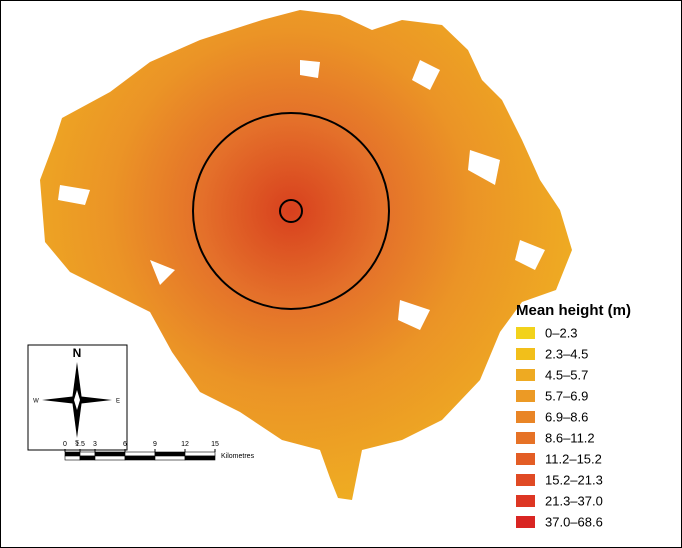 This screenshot has height=548, width=682. I want to click on legend-label: 5.7–6.9, so click(566, 395).